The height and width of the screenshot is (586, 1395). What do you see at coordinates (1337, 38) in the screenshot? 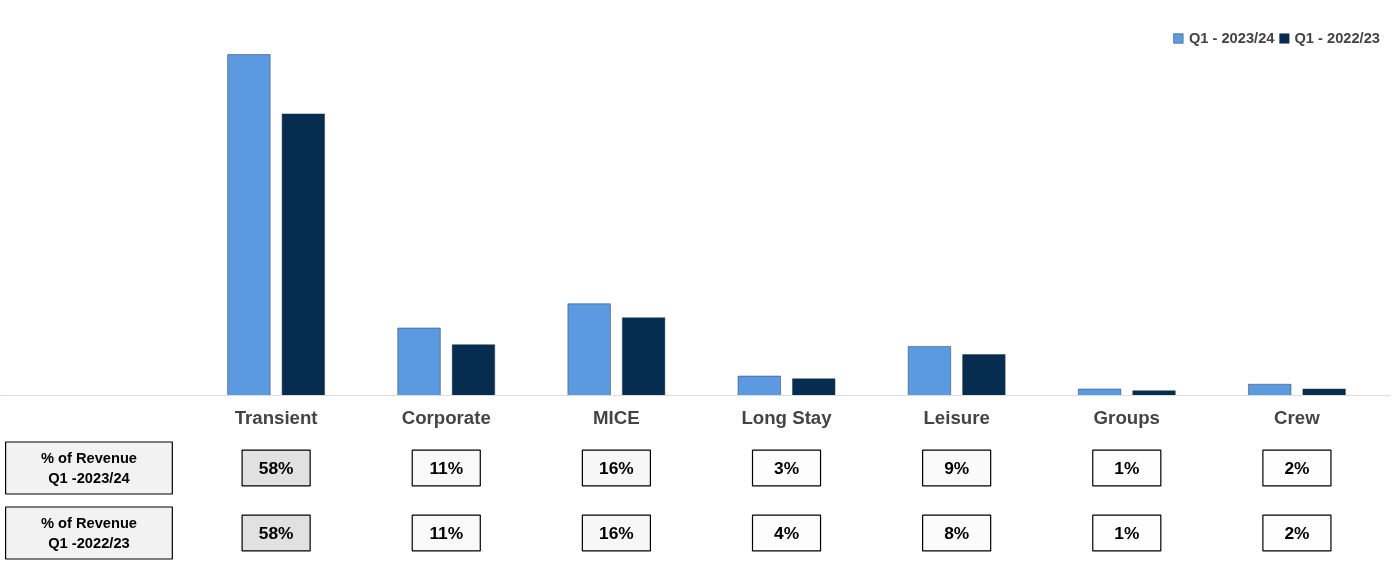
I see `legend-label: Q1 - 2022/23` at bounding box center [1337, 38].